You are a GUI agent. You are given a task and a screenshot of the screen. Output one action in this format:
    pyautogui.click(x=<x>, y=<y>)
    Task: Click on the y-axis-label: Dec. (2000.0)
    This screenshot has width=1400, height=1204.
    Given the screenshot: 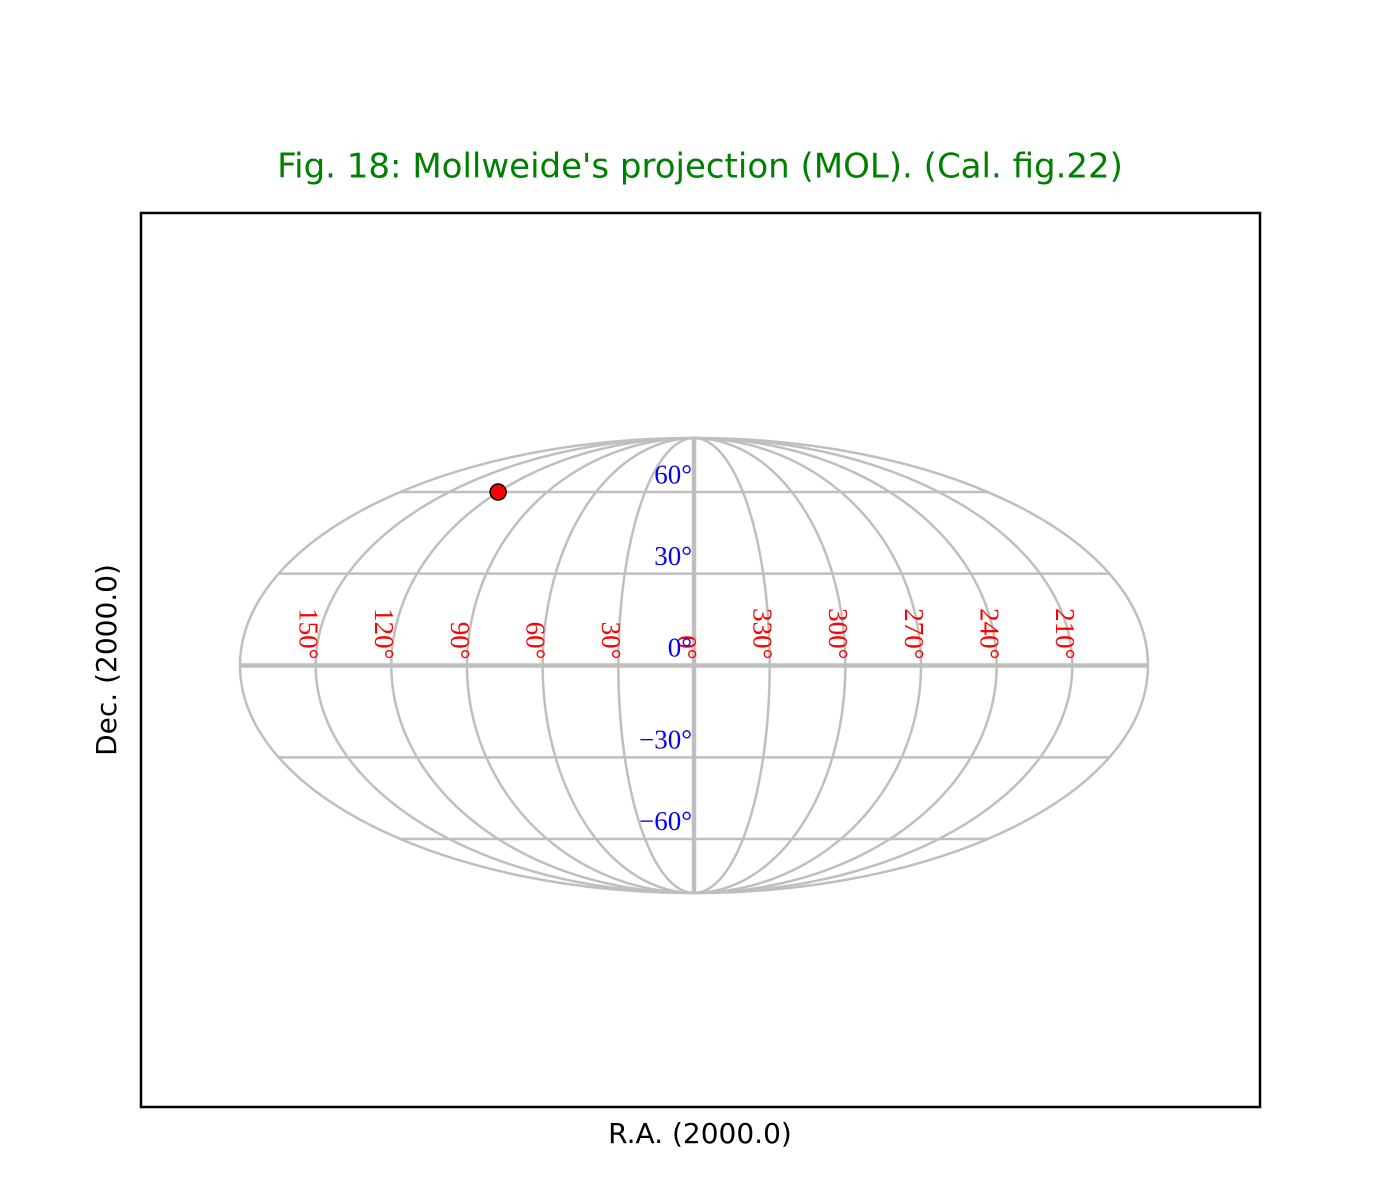 What is the action you would take?
    pyautogui.click(x=106, y=660)
    